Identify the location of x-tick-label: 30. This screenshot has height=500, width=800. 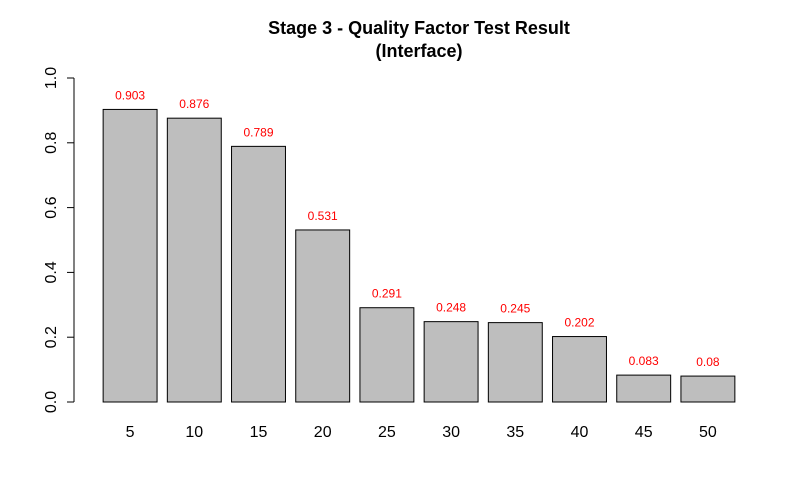
(451, 432).